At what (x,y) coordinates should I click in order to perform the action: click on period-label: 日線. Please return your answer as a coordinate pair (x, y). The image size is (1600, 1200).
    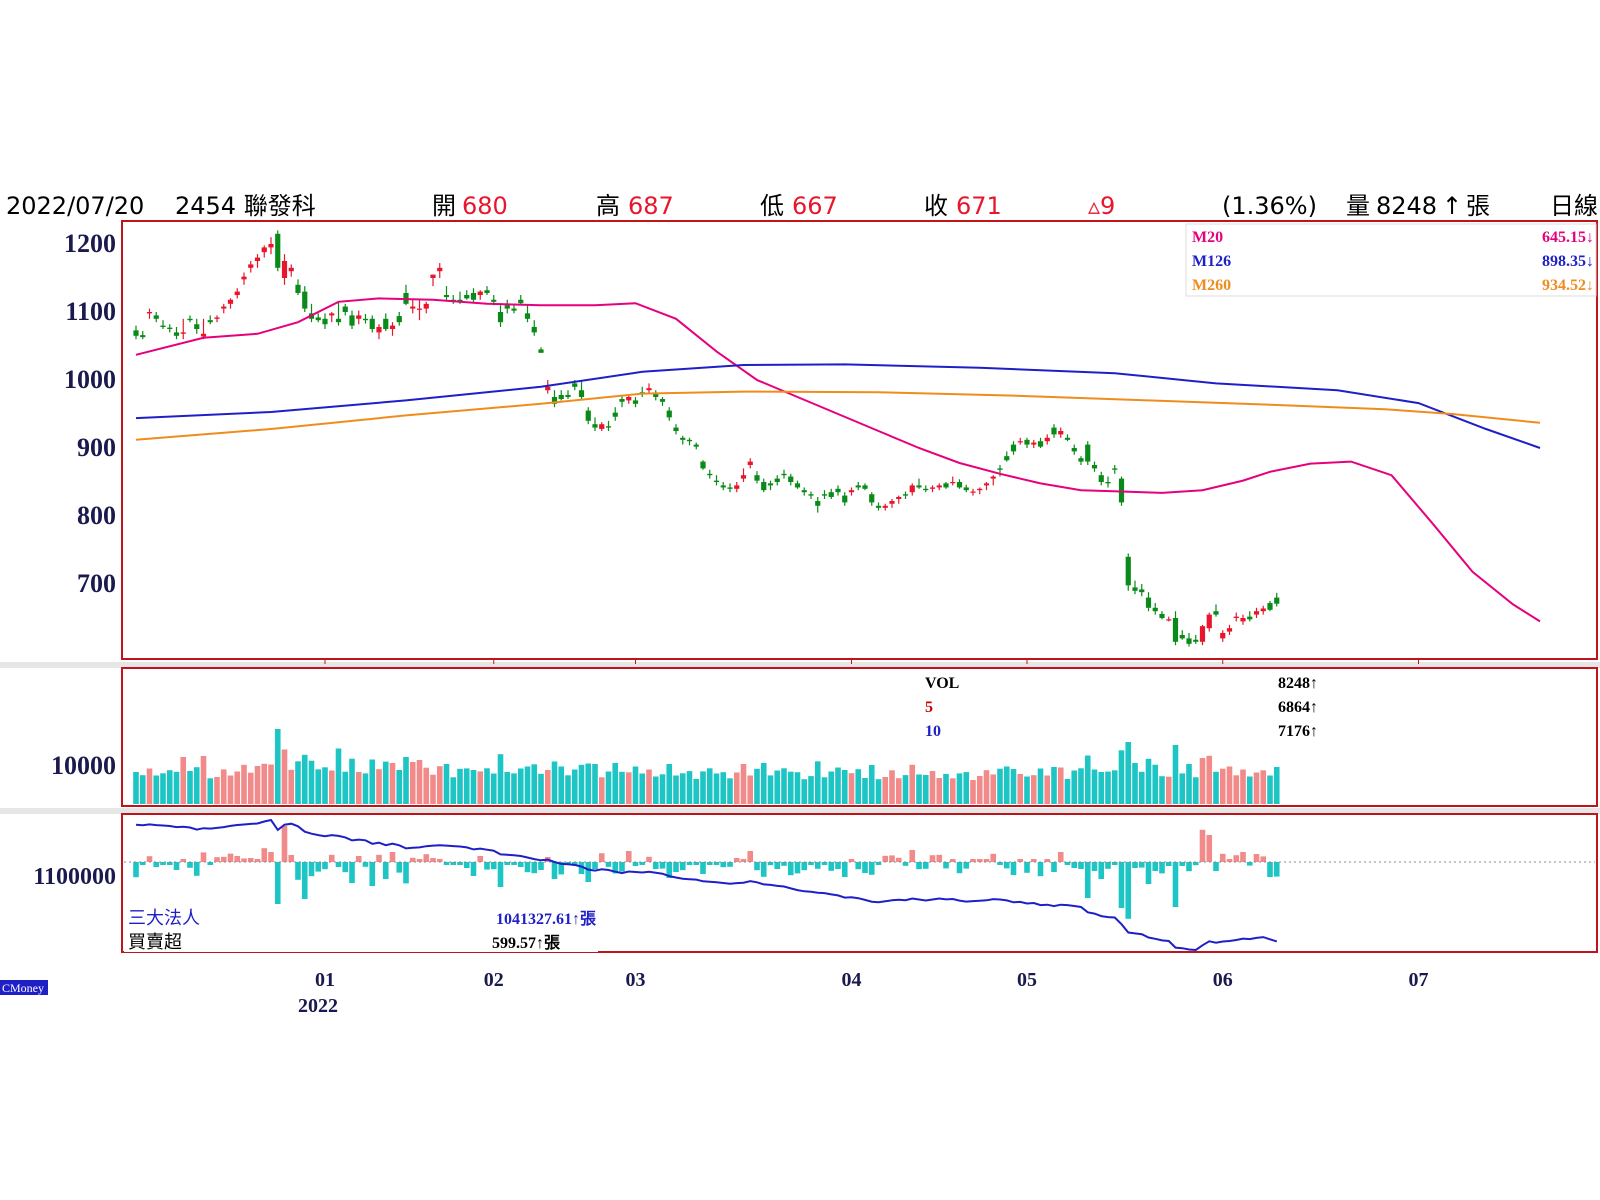
    Looking at the image, I should click on (1574, 206).